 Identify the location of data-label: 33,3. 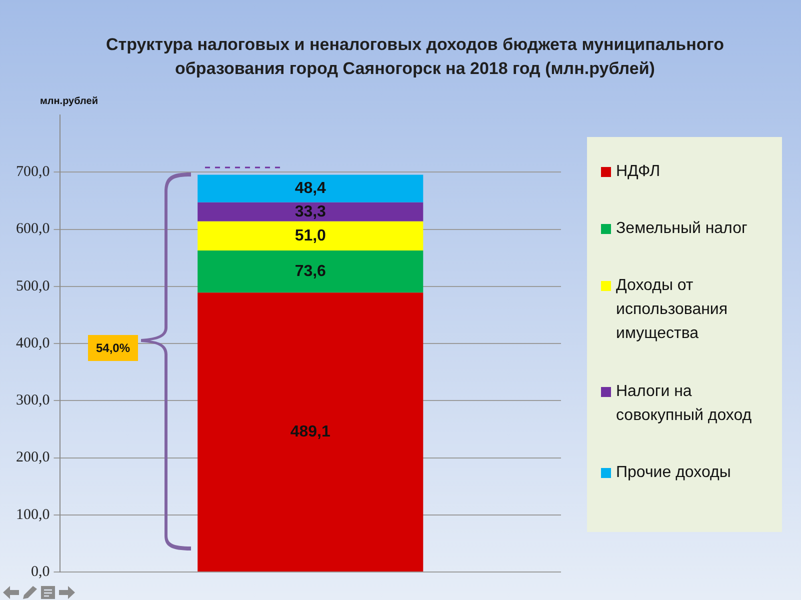
(310, 211).